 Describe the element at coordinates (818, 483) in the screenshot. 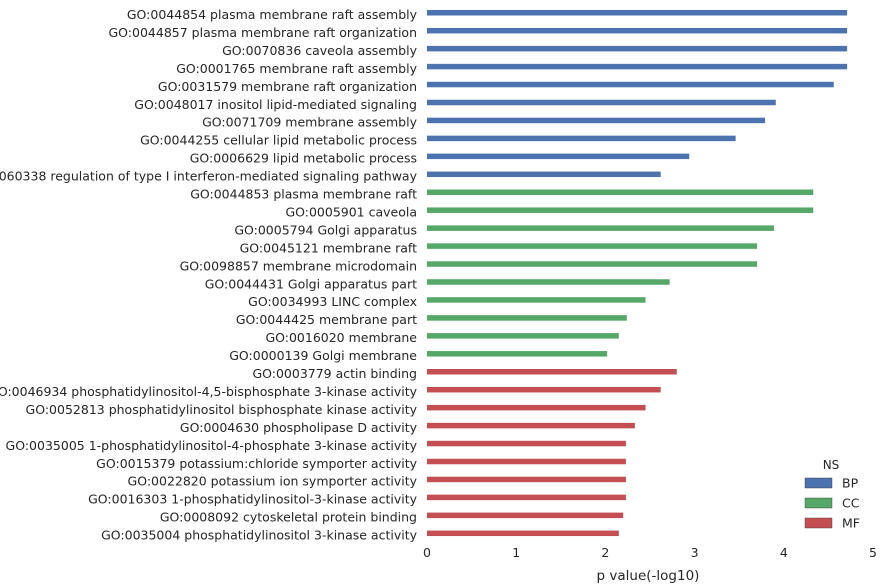

I see `legend-swatch-bp` at that location.